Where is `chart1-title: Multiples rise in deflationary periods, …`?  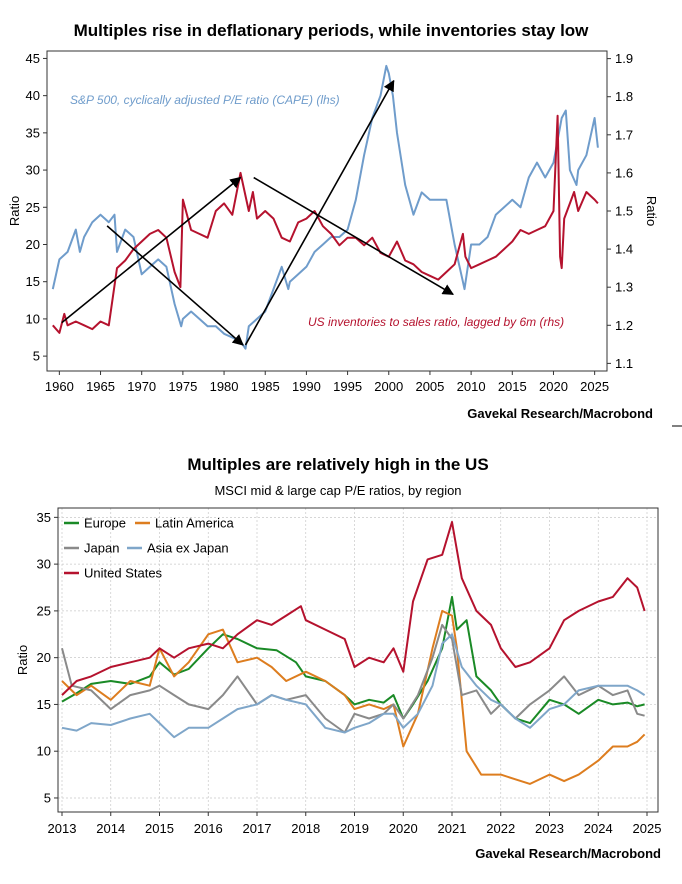
chart1-title: Multiples rise in deflationary periods, … is located at coordinates (332, 30).